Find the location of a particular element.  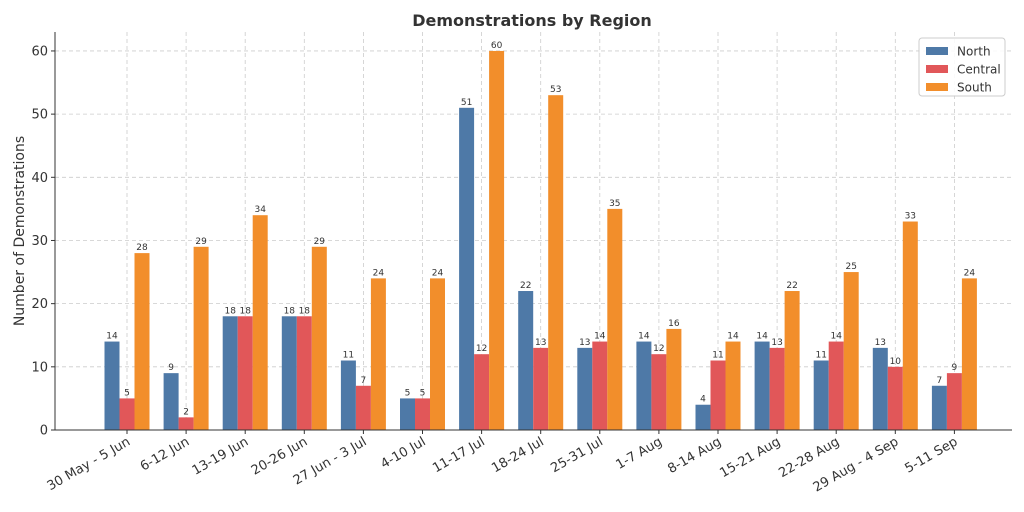

legend-label-north: North is located at coordinates (974, 52).